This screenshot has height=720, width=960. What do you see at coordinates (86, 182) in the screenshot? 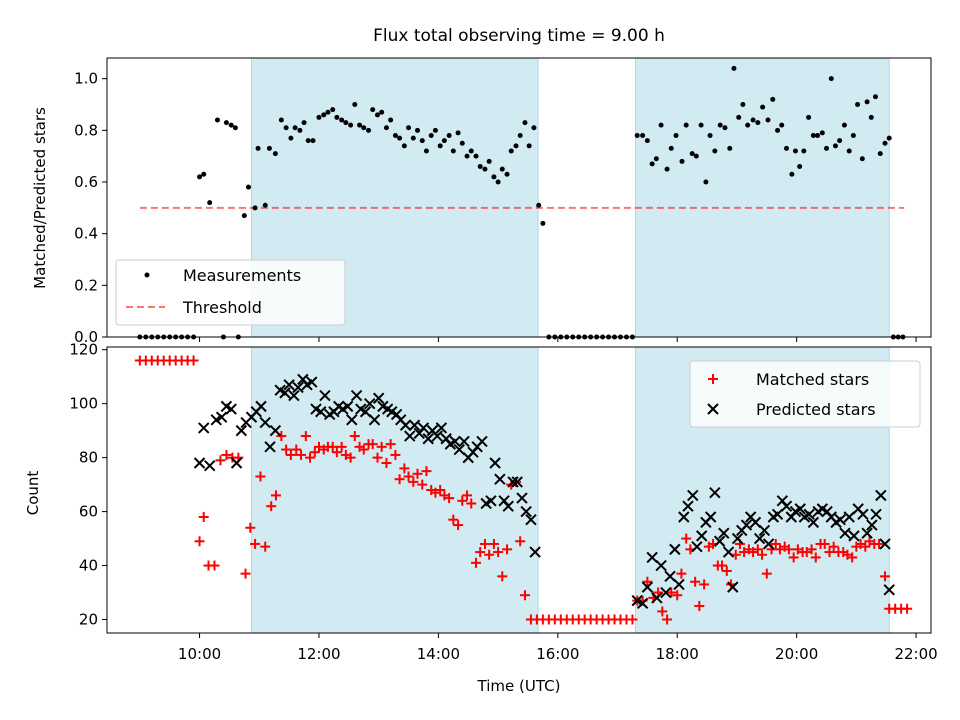
I see `y-tick-label: 0.6` at bounding box center [86, 182].